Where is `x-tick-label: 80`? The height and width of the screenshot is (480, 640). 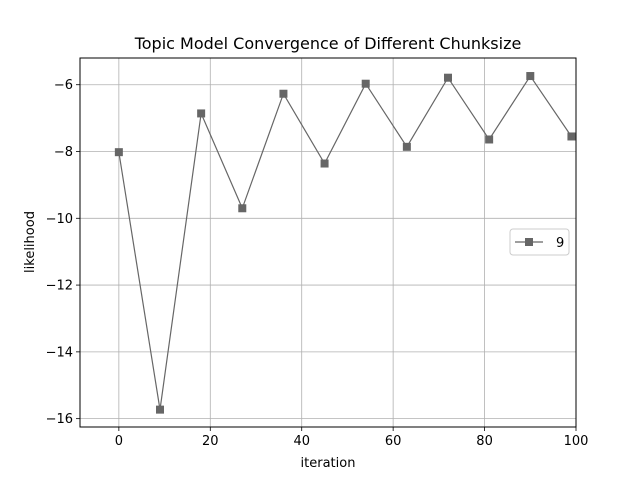 x-tick-label: 80 is located at coordinates (484, 441).